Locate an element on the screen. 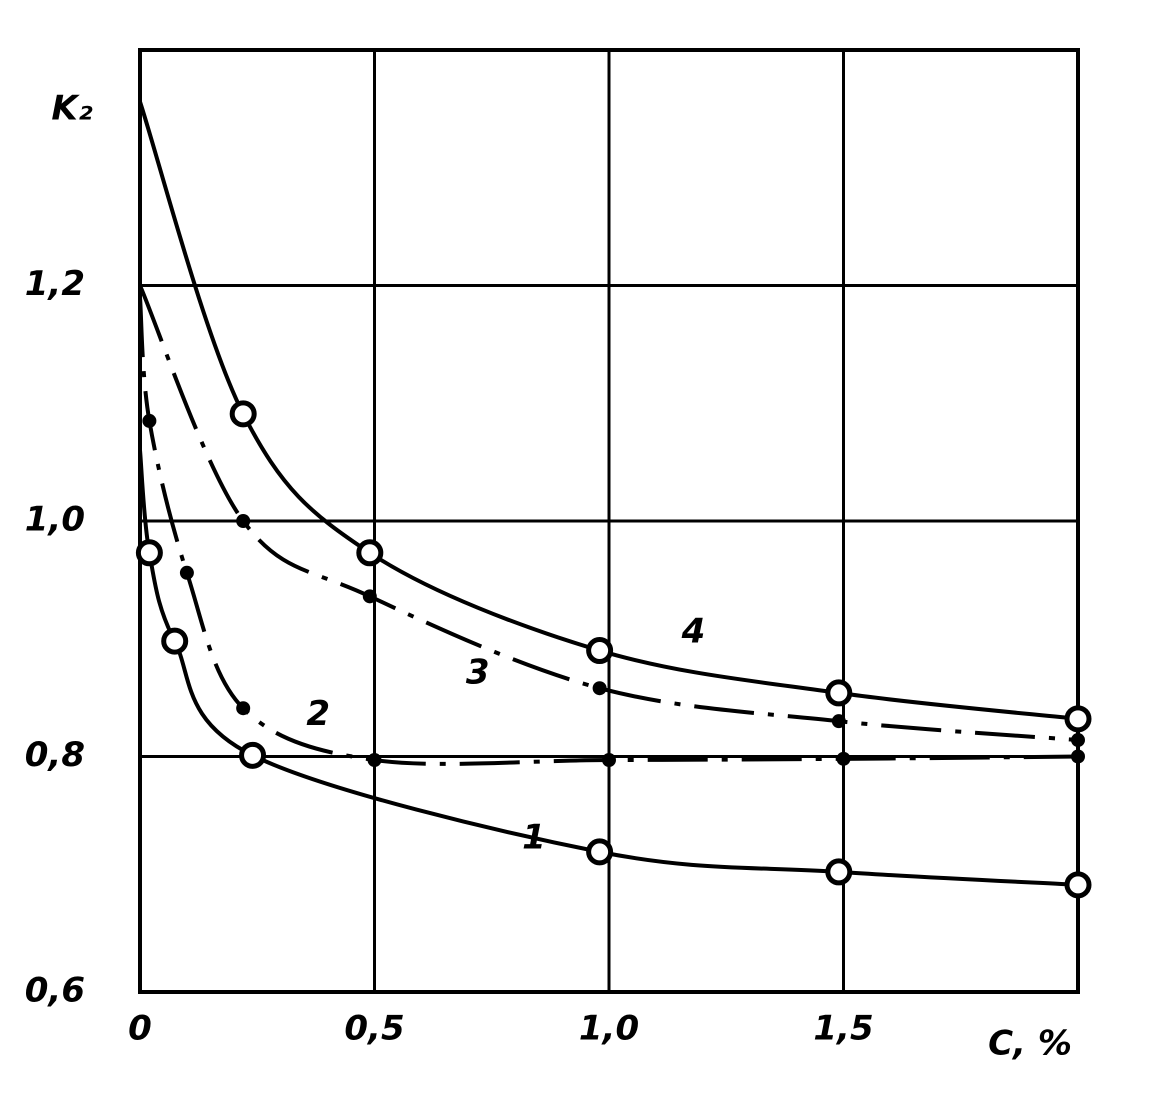 The width and height of the screenshot is (1163, 1104). y-tick-label: 0,6 is located at coordinates (55, 991).